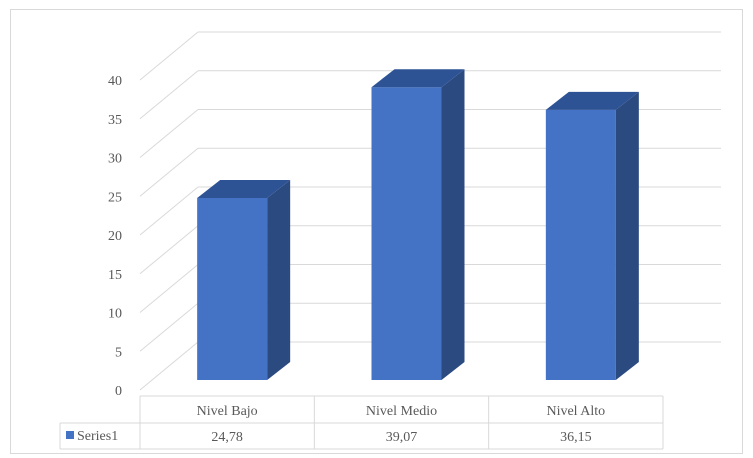  I want to click on legend-series-name: Series1, so click(97, 436).